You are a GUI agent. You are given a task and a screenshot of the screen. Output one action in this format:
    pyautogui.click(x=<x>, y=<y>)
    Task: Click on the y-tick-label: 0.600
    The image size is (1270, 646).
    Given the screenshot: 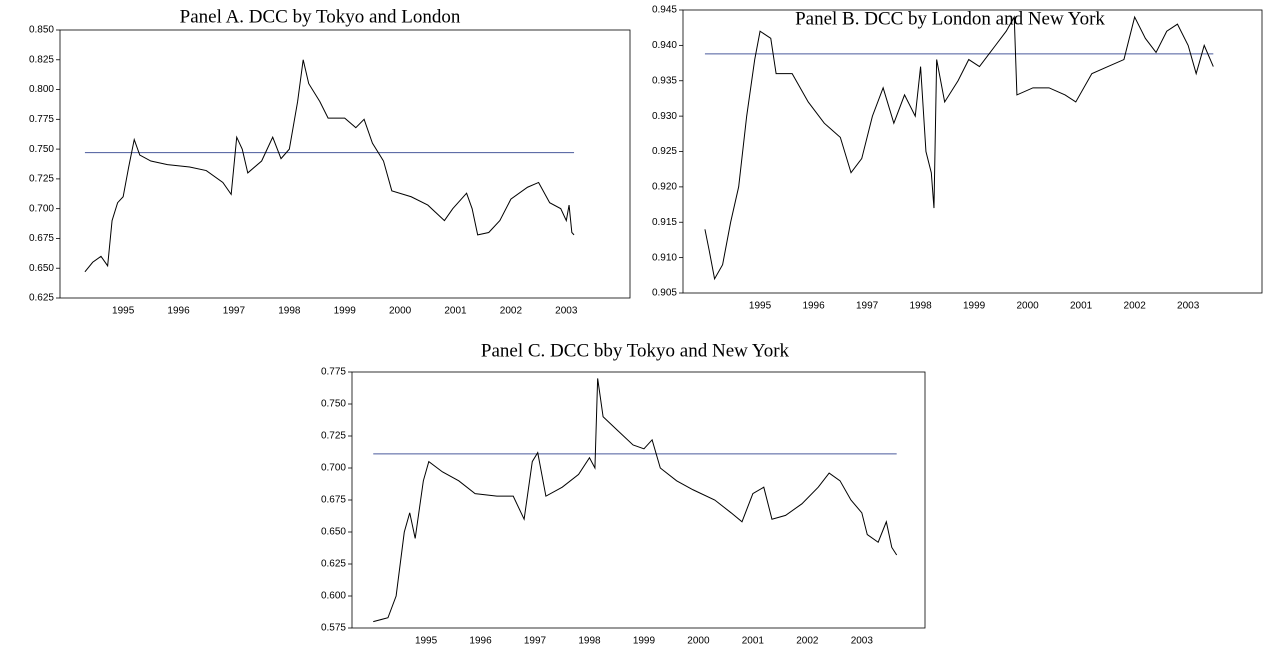 What is the action you would take?
    pyautogui.click(x=333, y=596)
    